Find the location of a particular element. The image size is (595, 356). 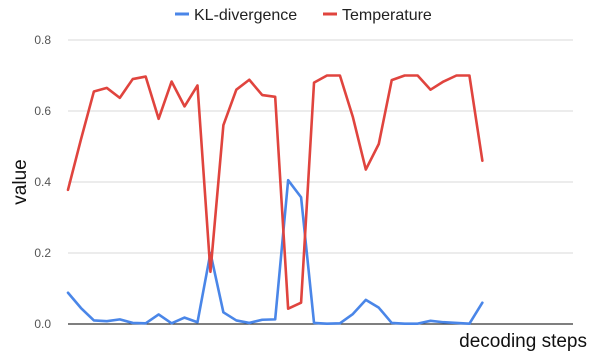

y-axis-label: value is located at coordinates (20, 181).